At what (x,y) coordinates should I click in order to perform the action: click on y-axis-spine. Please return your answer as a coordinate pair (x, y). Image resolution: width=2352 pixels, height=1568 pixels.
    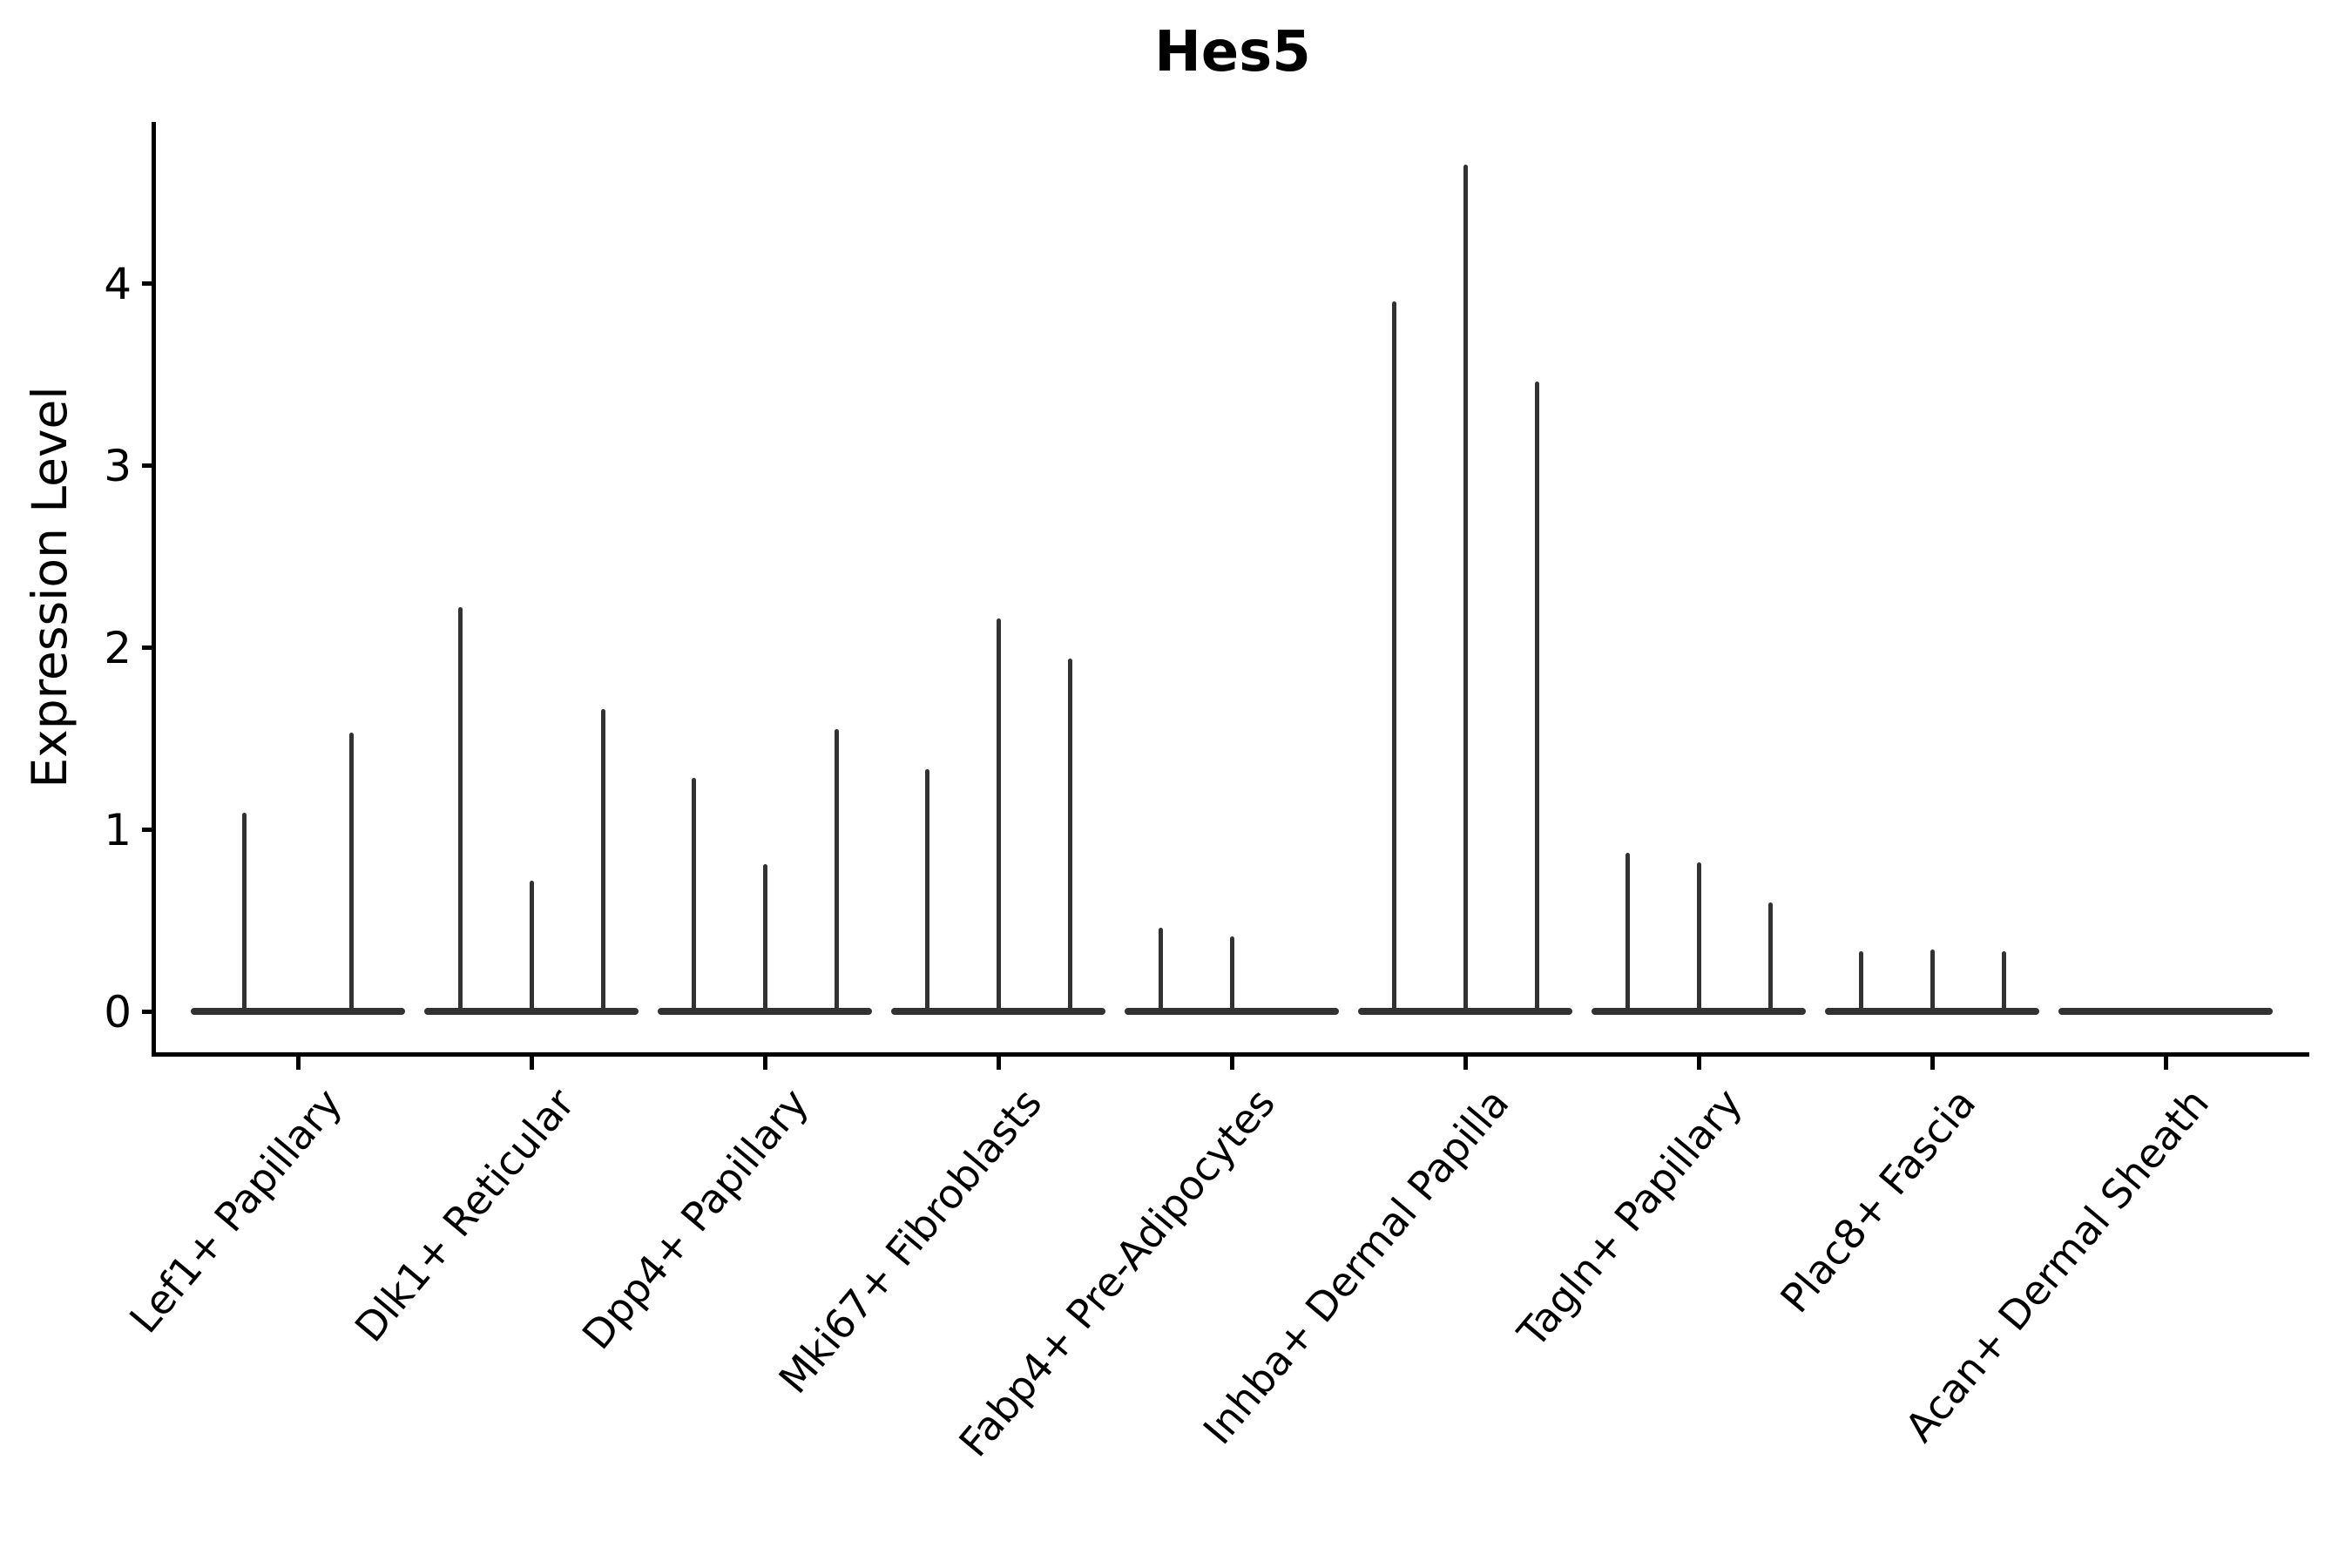
    Looking at the image, I should click on (154, 589).